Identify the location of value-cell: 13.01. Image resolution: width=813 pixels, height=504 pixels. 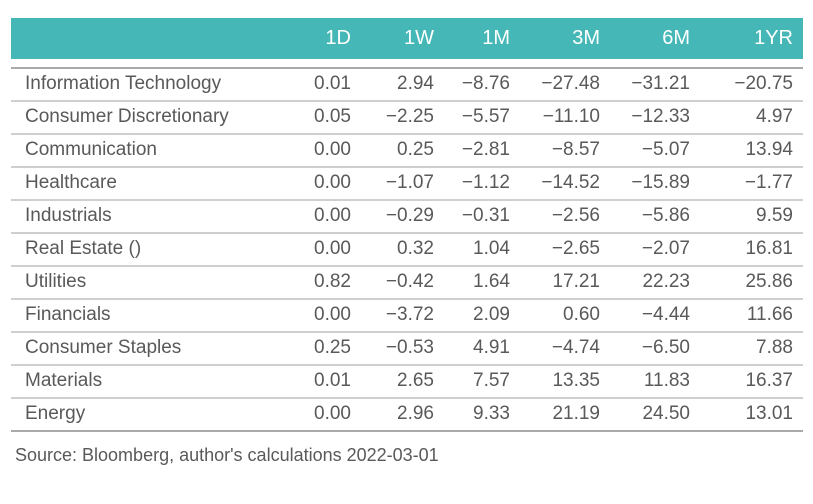
(751, 415).